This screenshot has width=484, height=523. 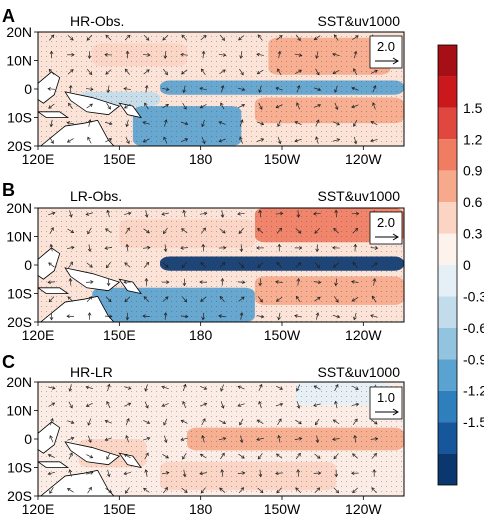 What do you see at coordinates (386, 222) in the screenshot?
I see `reference-vector-label: 2.0` at bounding box center [386, 222].